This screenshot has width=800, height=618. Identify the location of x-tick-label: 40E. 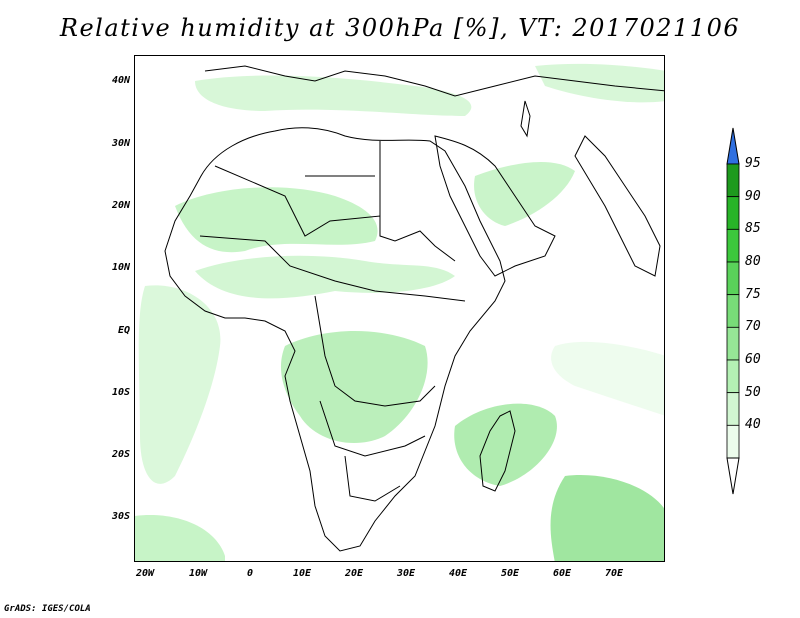
(458, 573).